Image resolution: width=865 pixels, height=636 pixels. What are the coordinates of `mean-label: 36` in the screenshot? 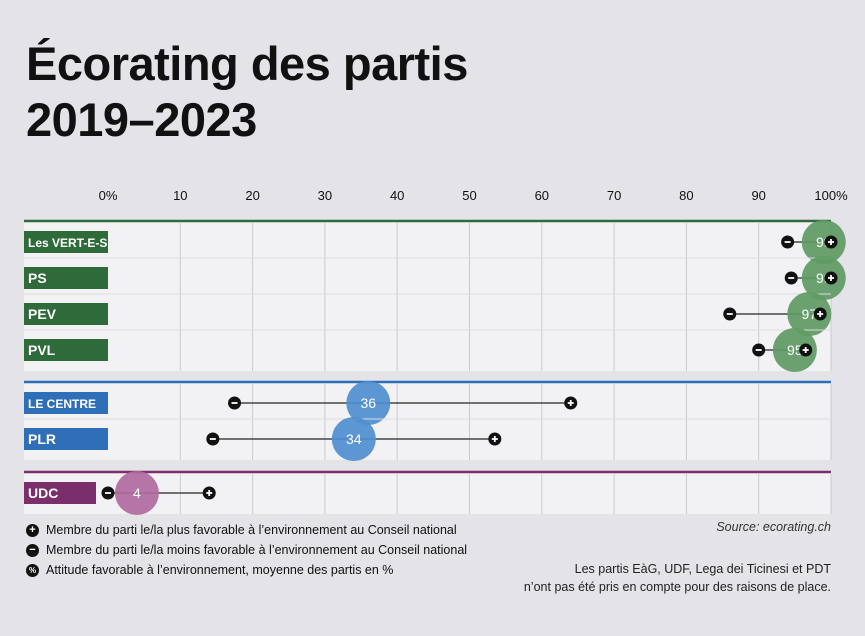 It's located at (368, 403).